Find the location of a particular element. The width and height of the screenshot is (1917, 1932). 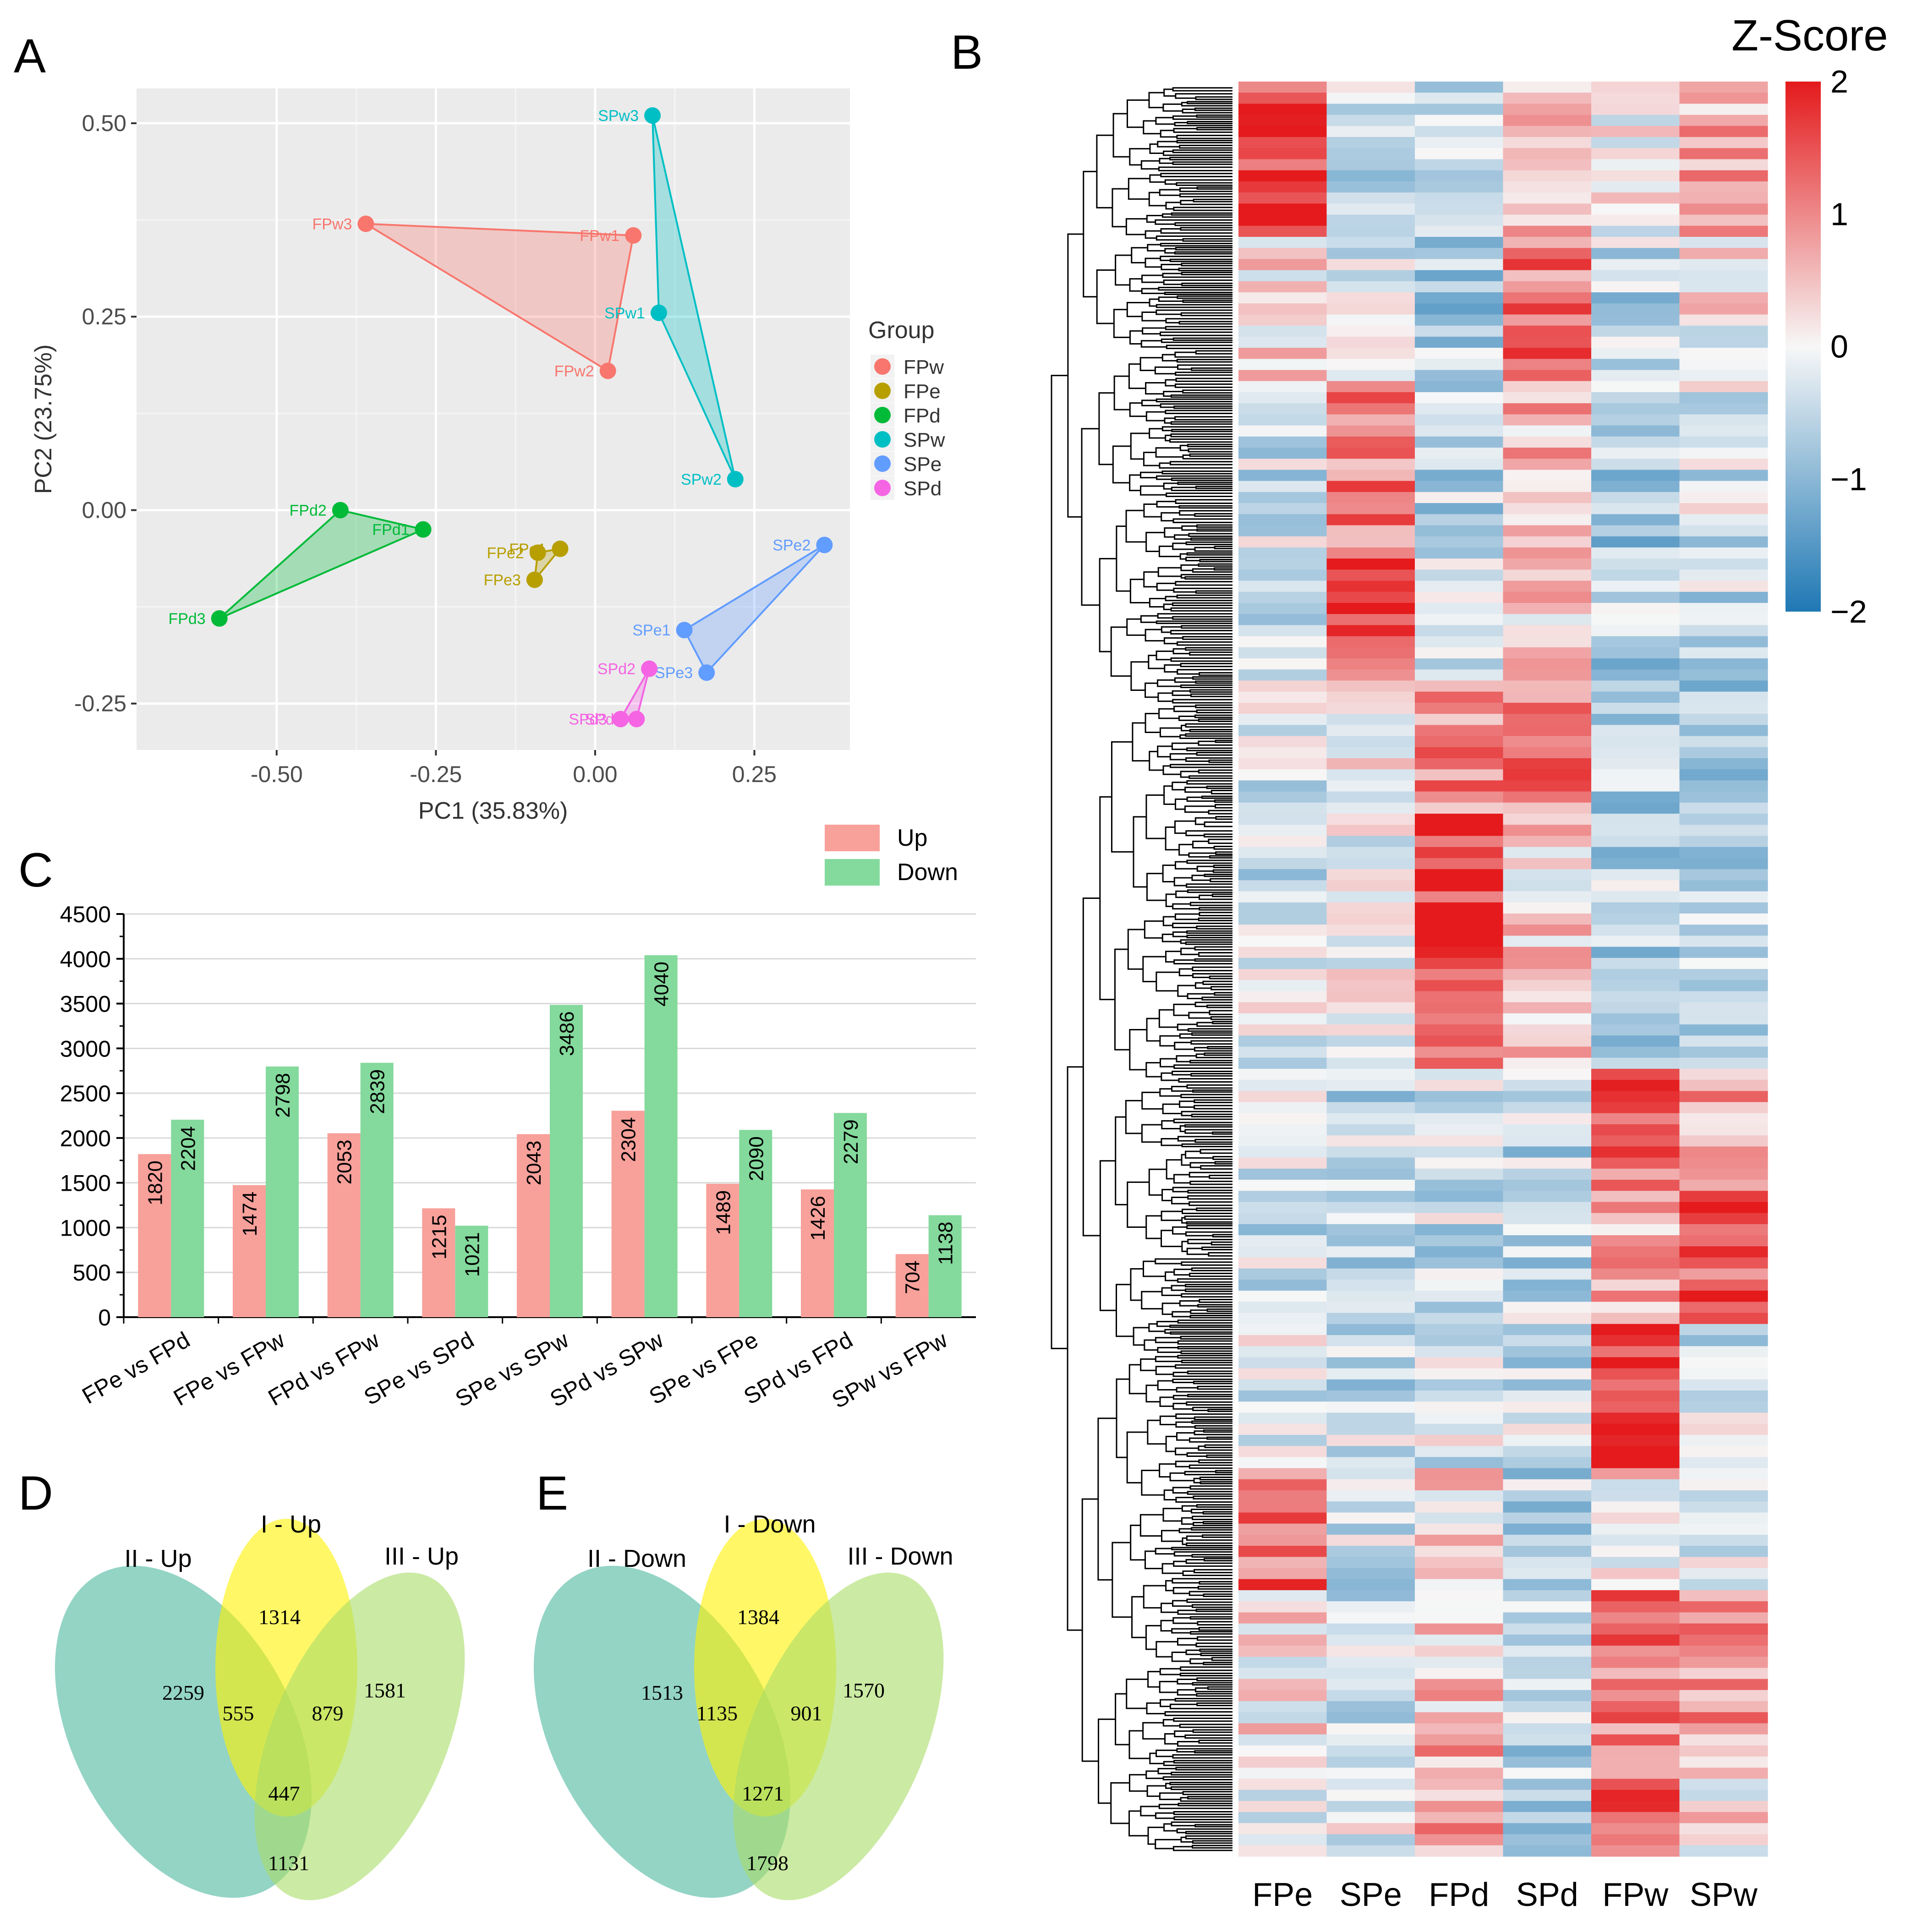

venn-region-count: 1271 is located at coordinates (763, 1793).